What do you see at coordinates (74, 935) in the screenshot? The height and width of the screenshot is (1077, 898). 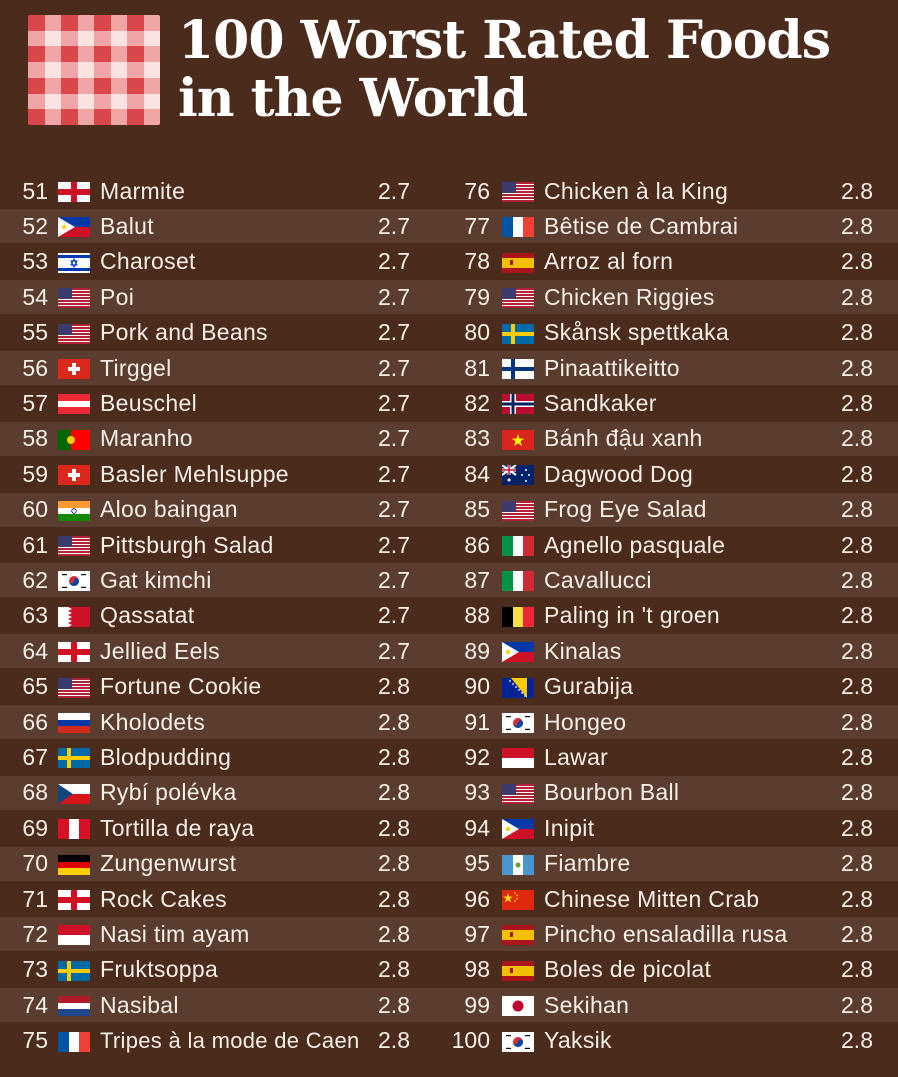 I see `indonesia-flag-icon` at bounding box center [74, 935].